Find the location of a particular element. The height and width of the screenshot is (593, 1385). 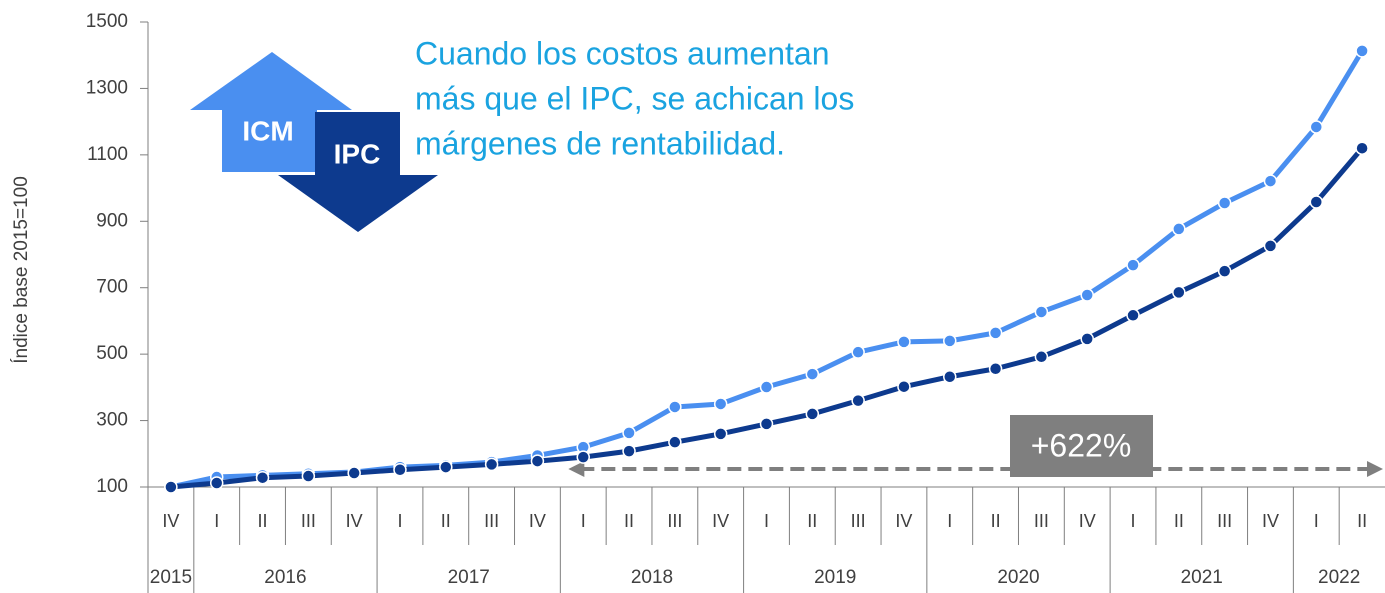

y-tick-label: 1100 is located at coordinates (107, 154).